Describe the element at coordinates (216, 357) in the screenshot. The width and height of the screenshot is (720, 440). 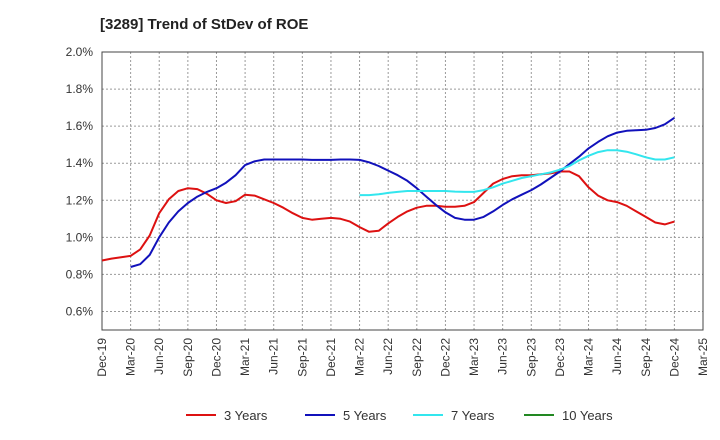
I see `x-tick-label: Dec-20` at that location.